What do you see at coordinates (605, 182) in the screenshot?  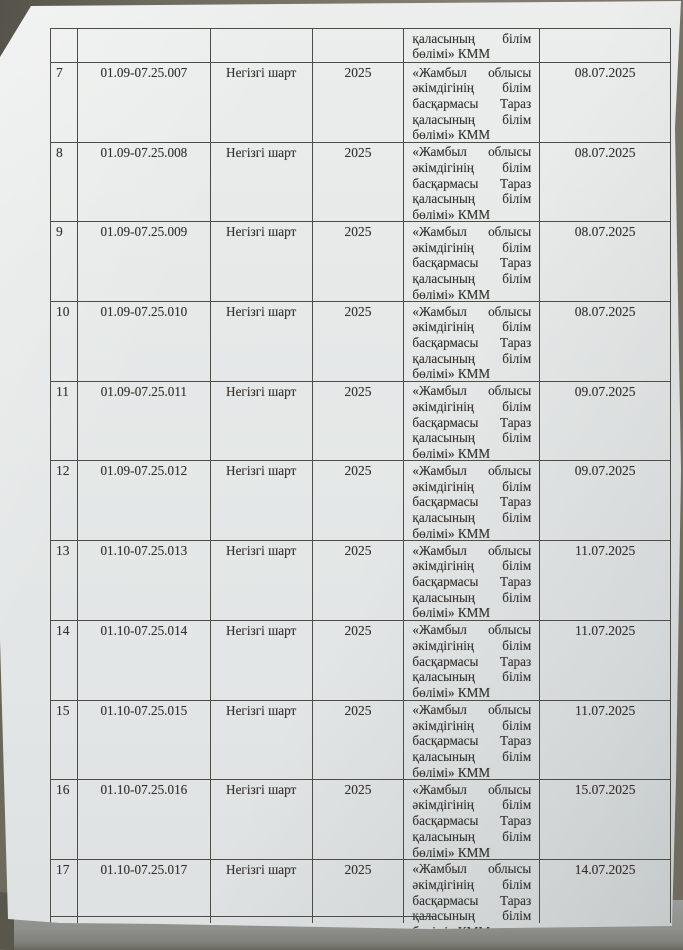 I see `registration-date: 08.07.2025` at bounding box center [605, 182].